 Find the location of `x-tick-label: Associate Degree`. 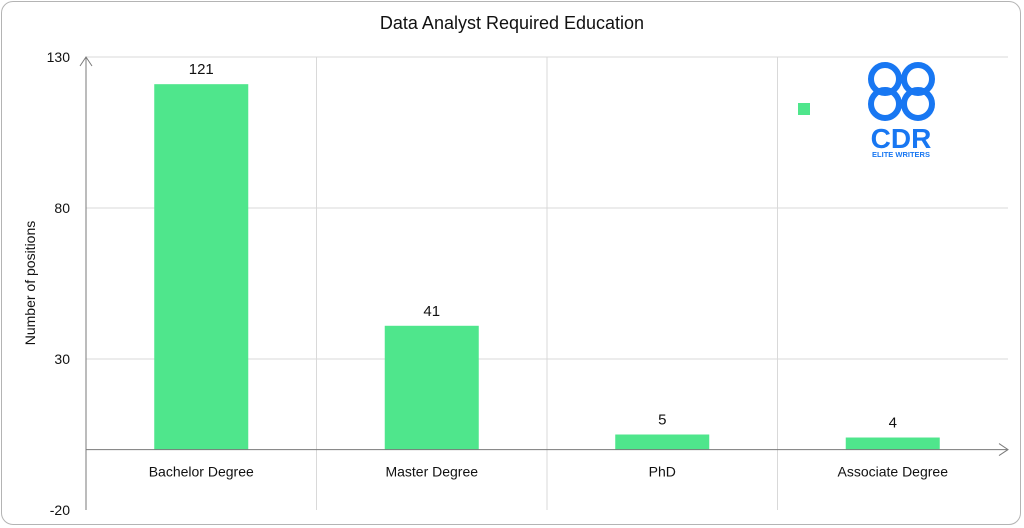

x-tick-label: Associate Degree is located at coordinates (892, 472).